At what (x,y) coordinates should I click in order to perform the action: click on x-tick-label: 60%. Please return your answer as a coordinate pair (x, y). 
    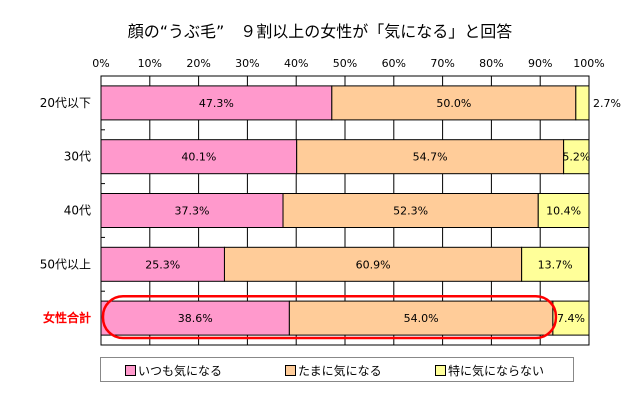
    Looking at the image, I should click on (394, 63).